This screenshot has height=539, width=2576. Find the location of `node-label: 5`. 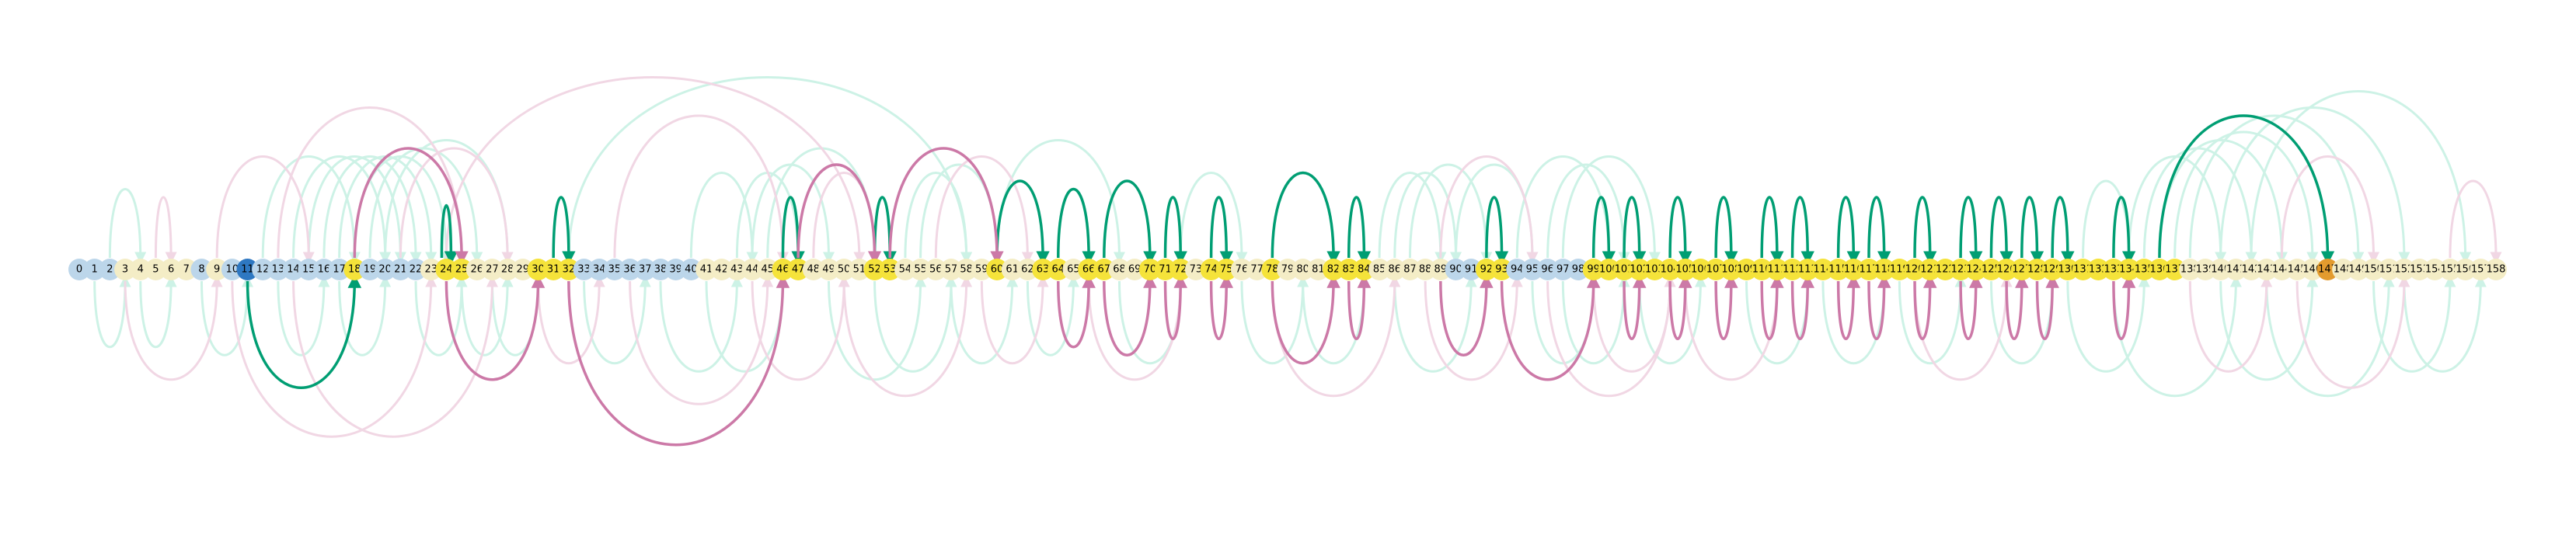

node-label: 5 is located at coordinates (155, 270).